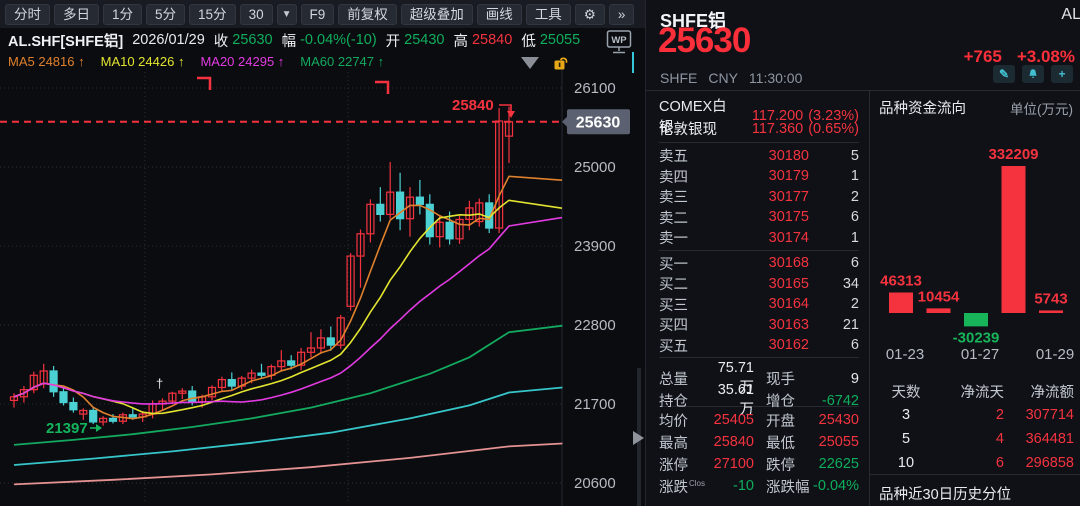 The width and height of the screenshot is (1080, 506). I want to click on ref-pct: (0.65%), so click(833, 128).